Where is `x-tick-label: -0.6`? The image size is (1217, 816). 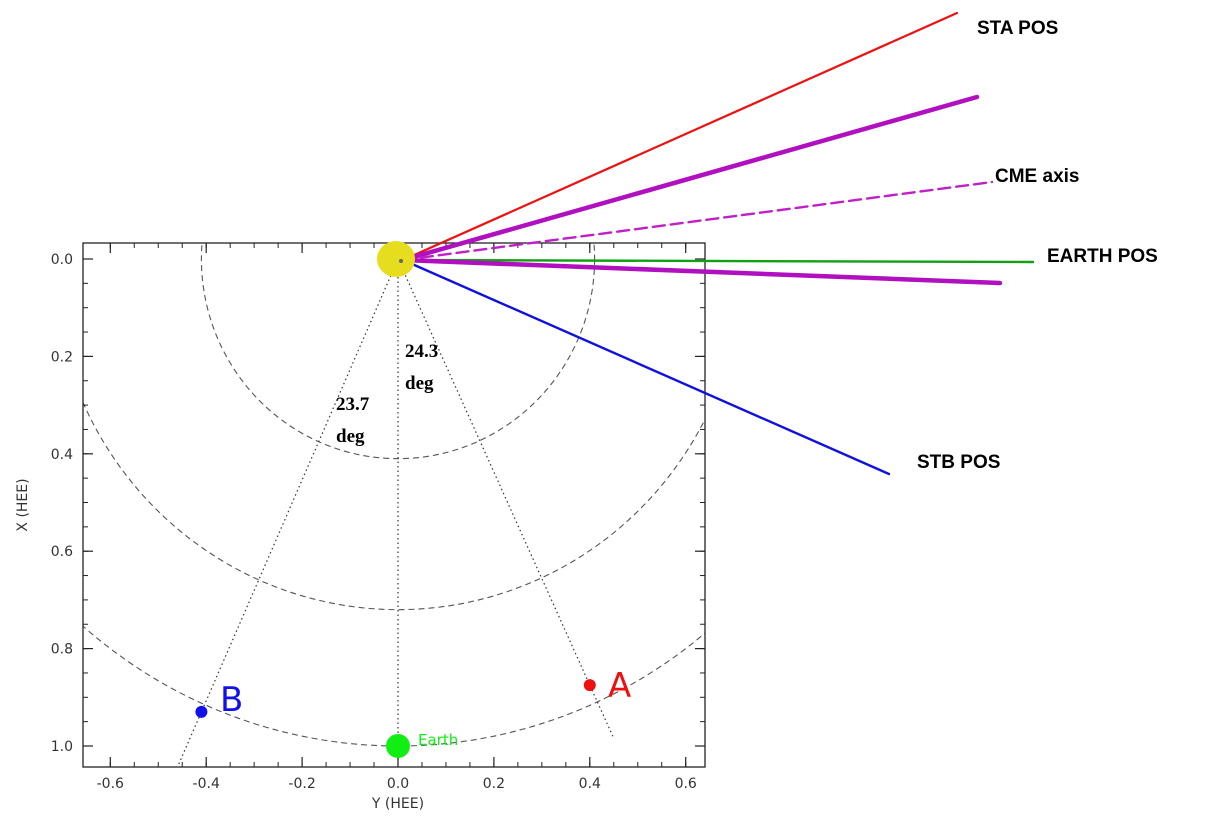 x-tick-label: -0.6 is located at coordinates (110, 784).